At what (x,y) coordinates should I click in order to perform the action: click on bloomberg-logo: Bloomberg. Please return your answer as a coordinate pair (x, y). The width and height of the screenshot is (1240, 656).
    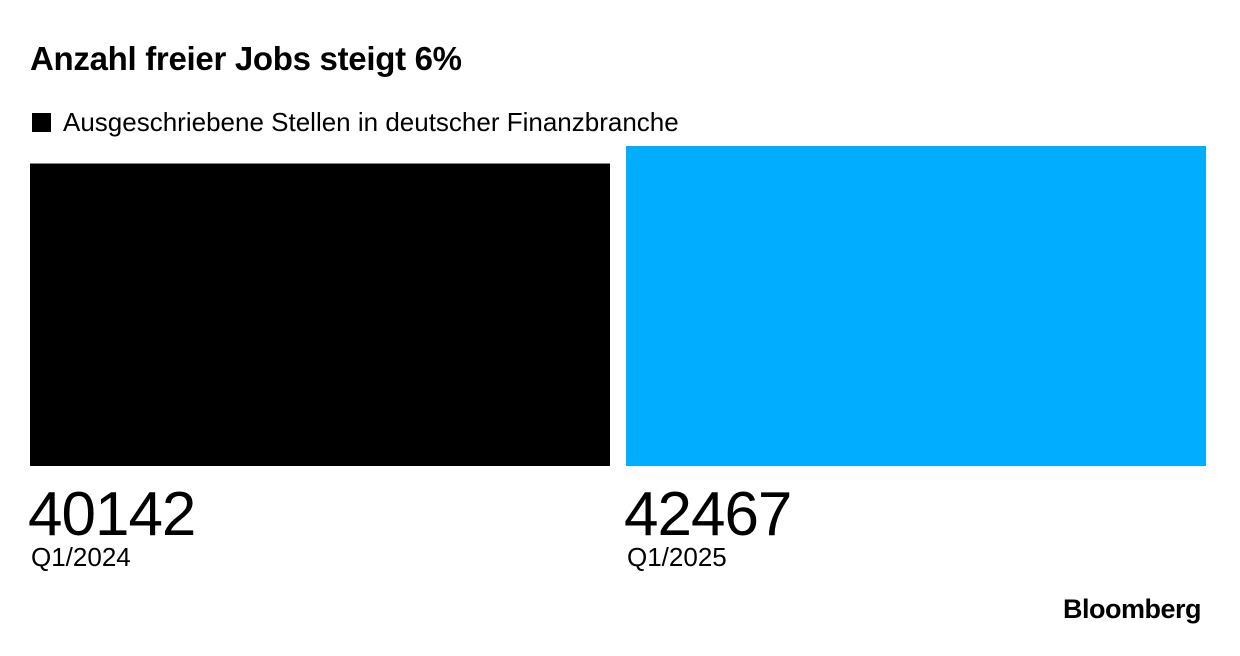
    Looking at the image, I should click on (1132, 609).